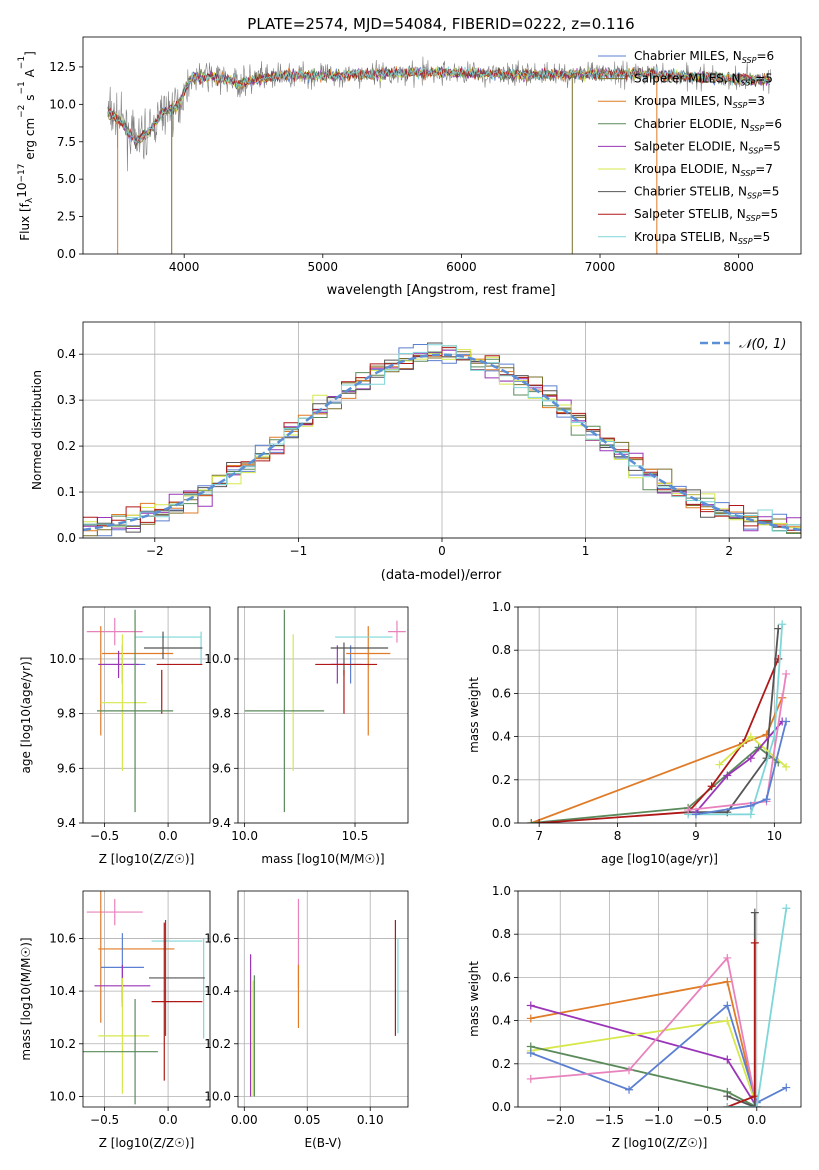 Image resolution: width=819 pixels, height=1170 pixels. I want to click on y-axis-label: Normed distribution, so click(37, 430).